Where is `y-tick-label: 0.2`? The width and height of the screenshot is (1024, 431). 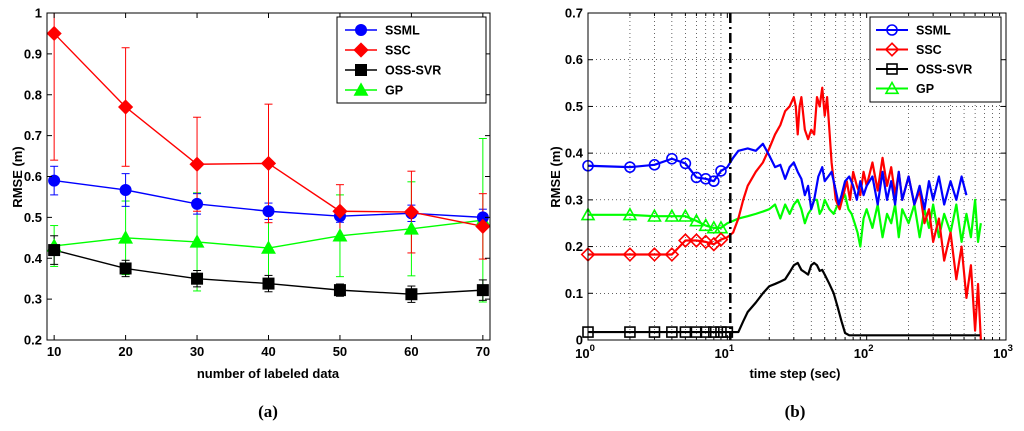
y-tick-label: 0.2 is located at coordinates (33, 340).